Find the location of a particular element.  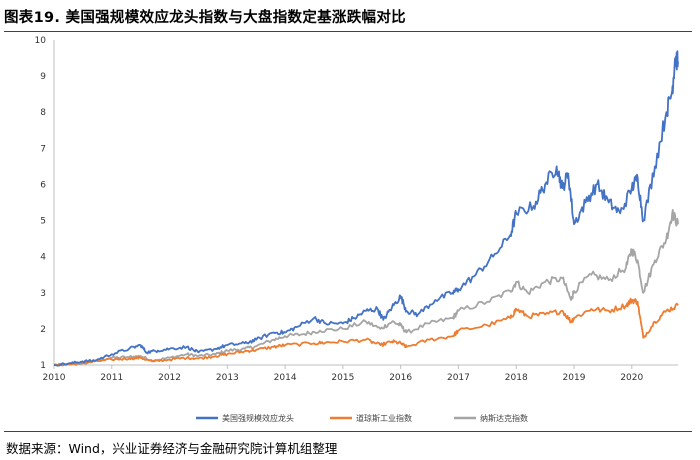

source-note: 数据来源：Wind，兴业证券经济与金融研究院计算机组整理 is located at coordinates (172, 448).